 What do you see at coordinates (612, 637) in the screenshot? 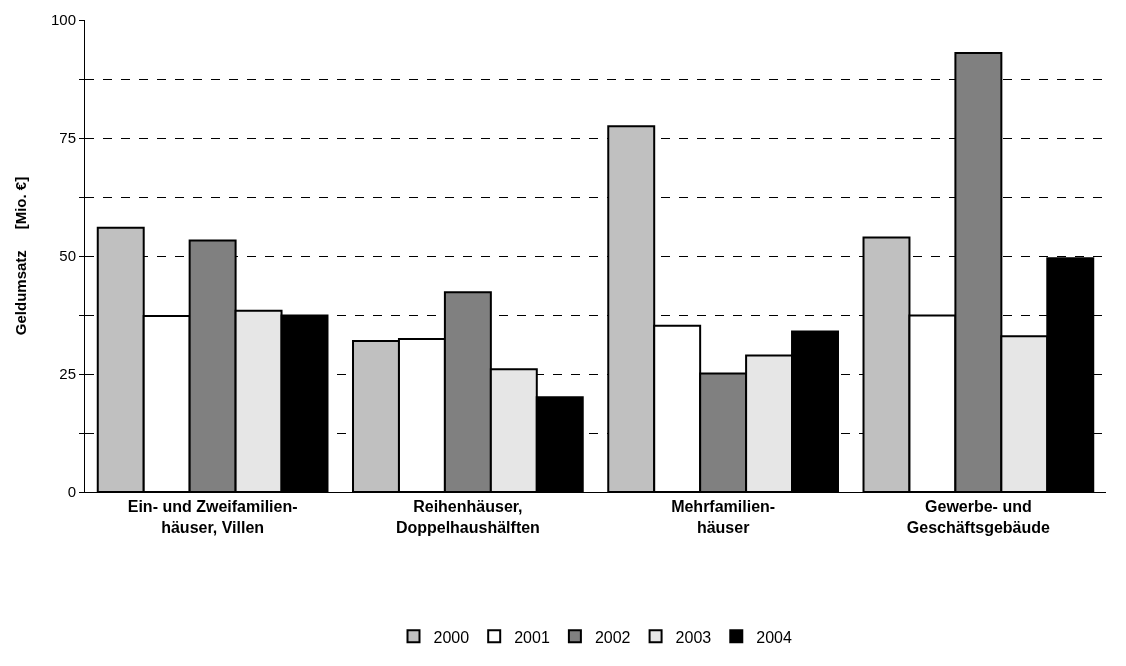
I see `legend-label: 2002` at bounding box center [612, 637].